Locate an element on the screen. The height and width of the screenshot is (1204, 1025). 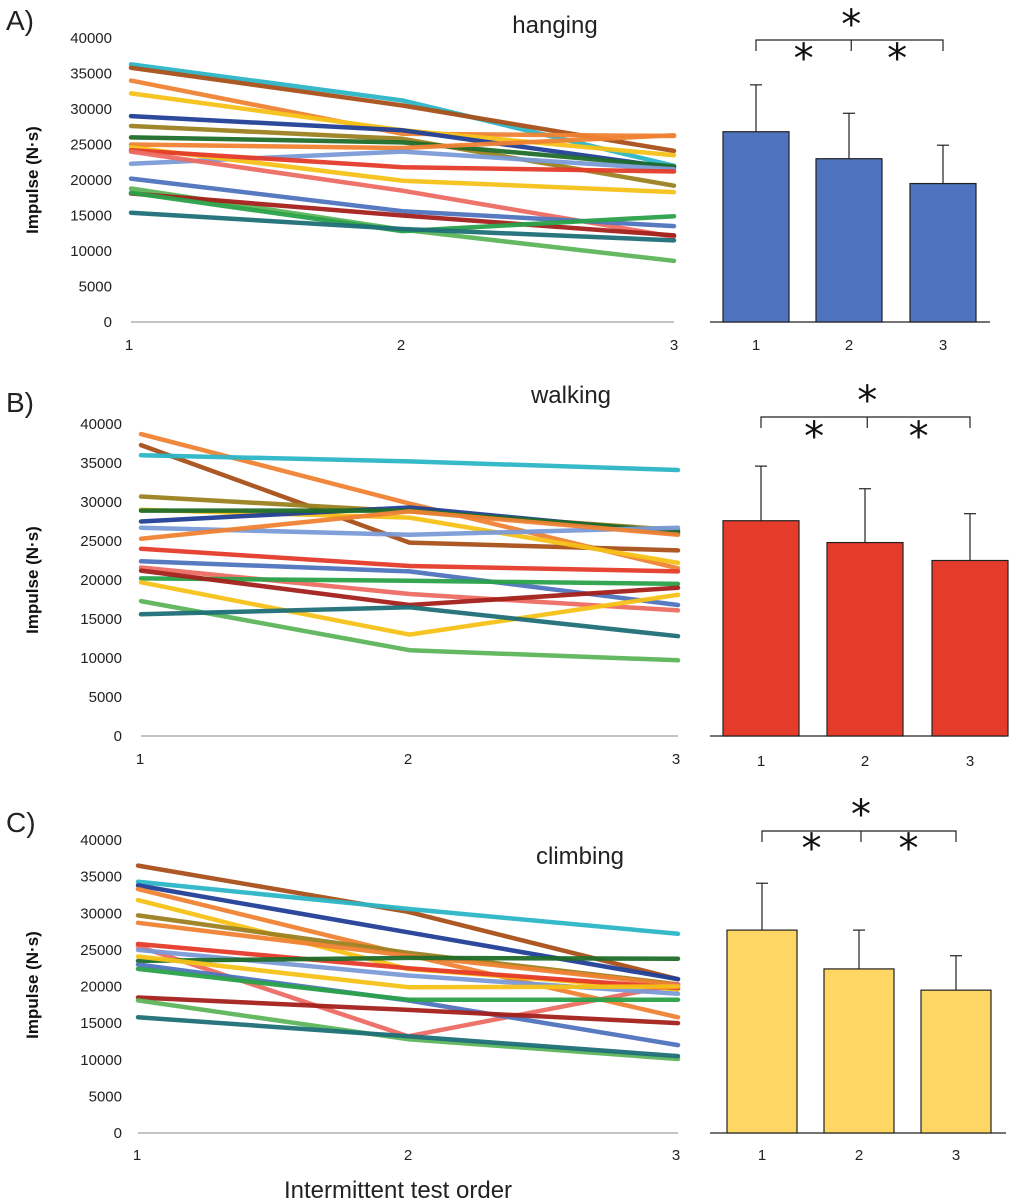
bar-chart-walking: 1 2 3 * * * is located at coordinates (859, 574).